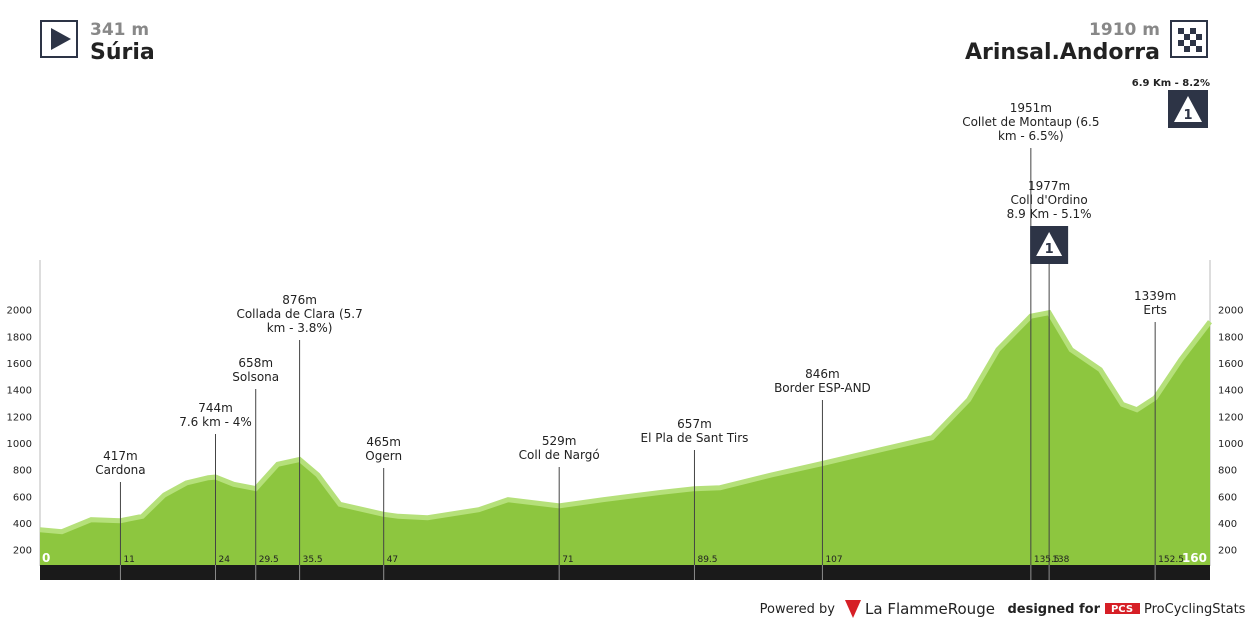 This screenshot has width=1250, height=625. I want to click on x-tick-label: 138, so click(1060, 560).